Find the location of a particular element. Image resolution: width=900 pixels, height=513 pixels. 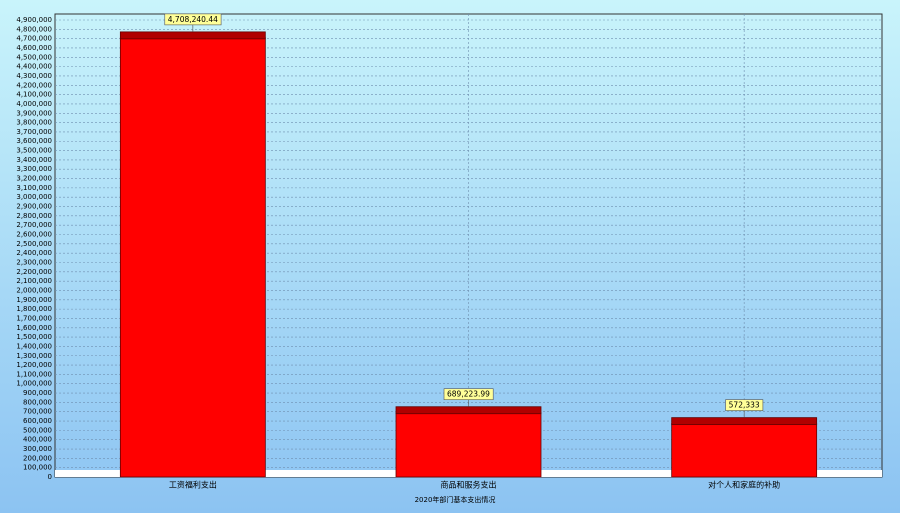

y-tick-label: 3,100,000 is located at coordinates (34, 188).